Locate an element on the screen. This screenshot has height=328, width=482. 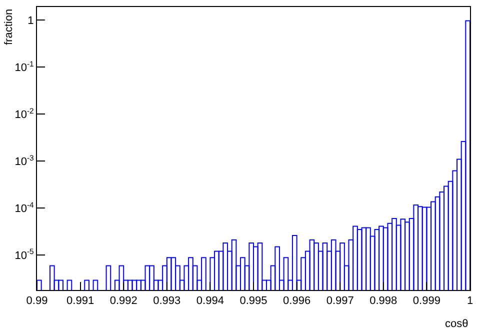
y-tick-label: 1 is located at coordinates (31, 20).